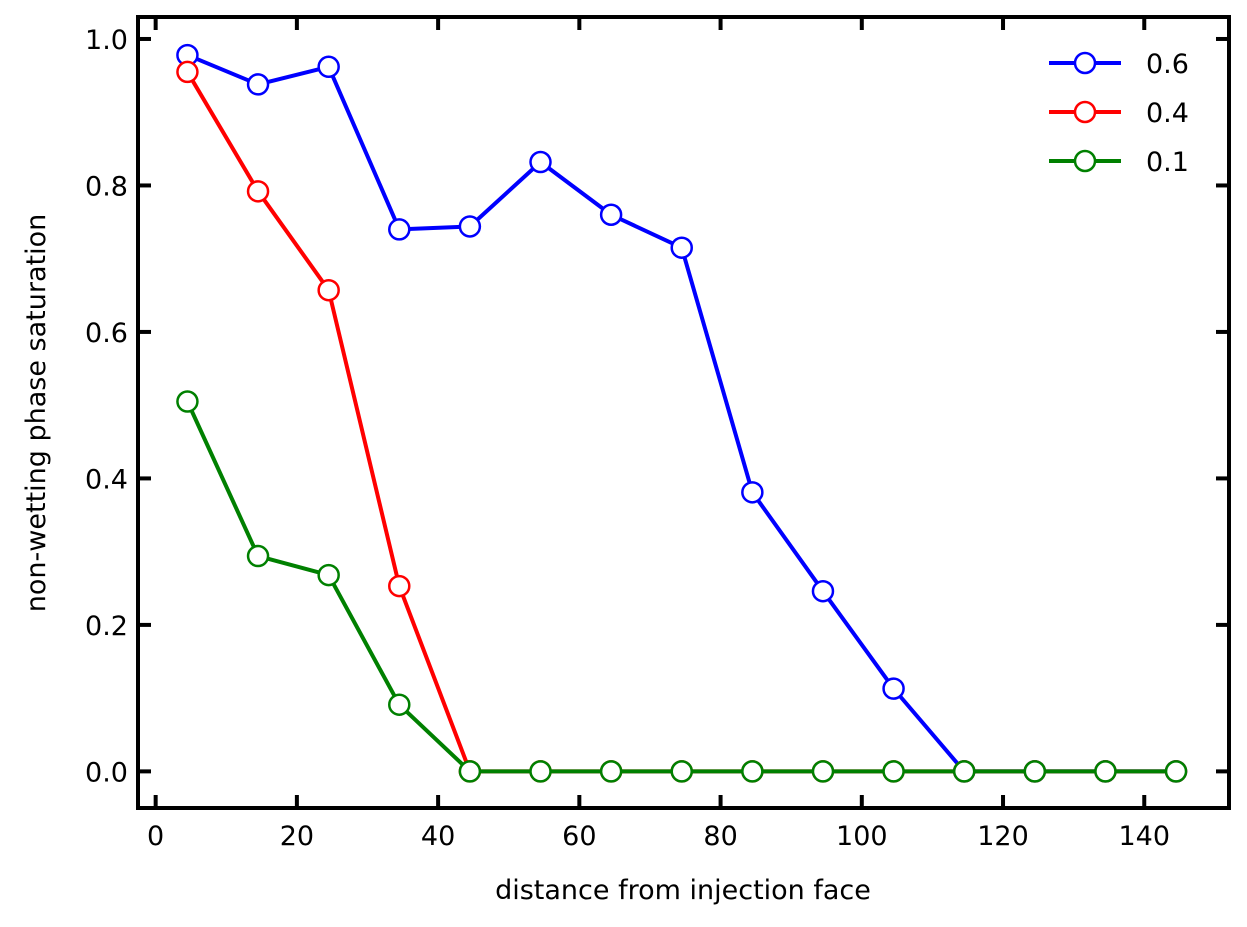 The width and height of the screenshot is (1247, 927). What do you see at coordinates (106, 772) in the screenshot?
I see `y-tick-label: 0.0` at bounding box center [106, 772].